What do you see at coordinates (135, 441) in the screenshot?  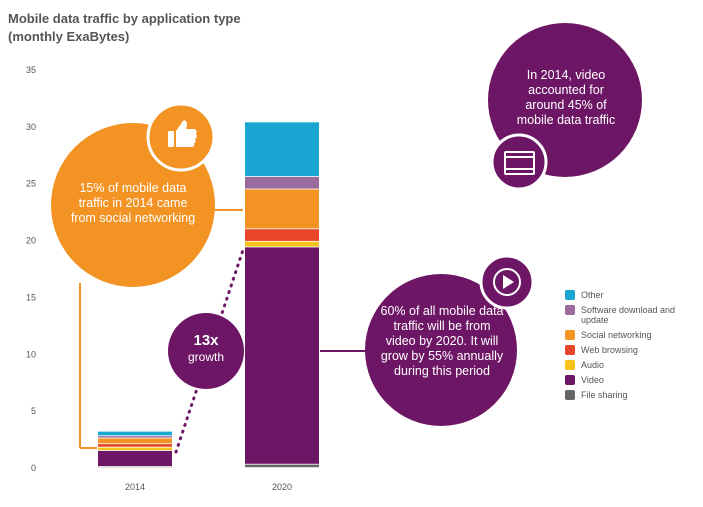 I see `bar-segment-social-networking-2014` at bounding box center [135, 441].